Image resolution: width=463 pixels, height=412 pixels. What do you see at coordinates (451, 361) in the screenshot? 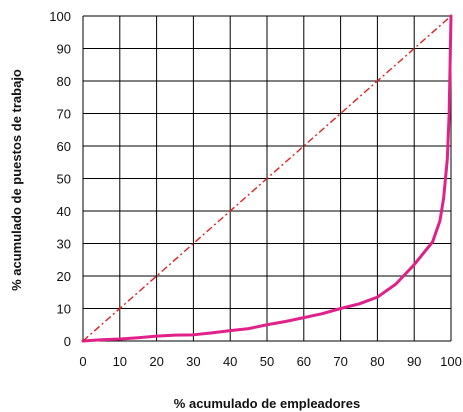
I see `x-tick-label: 100` at bounding box center [451, 361].